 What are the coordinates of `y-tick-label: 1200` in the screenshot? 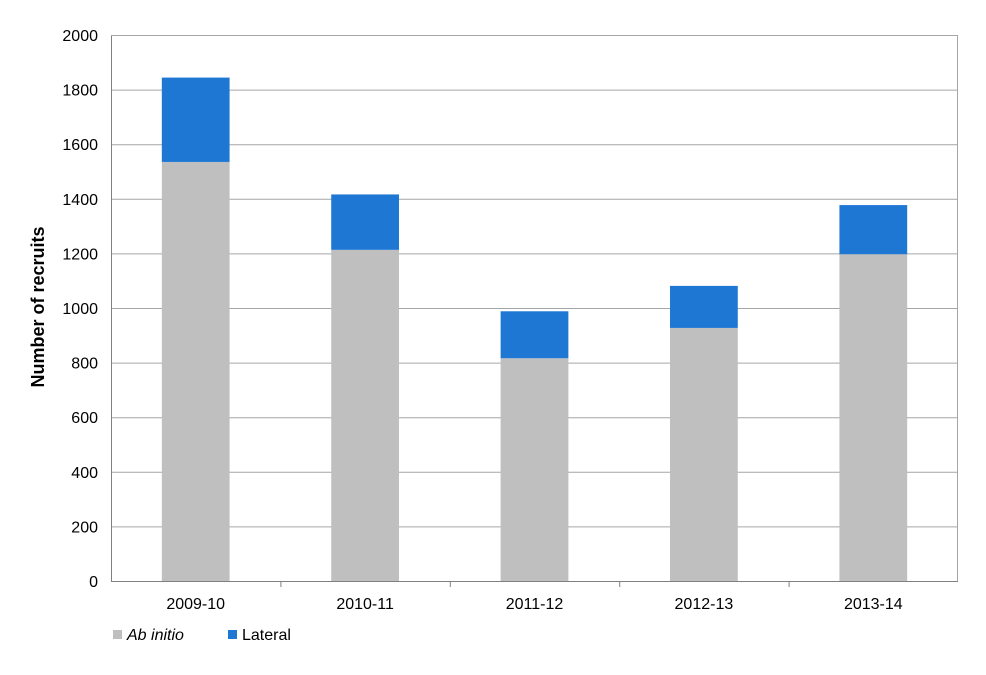 It's located at (80, 254).